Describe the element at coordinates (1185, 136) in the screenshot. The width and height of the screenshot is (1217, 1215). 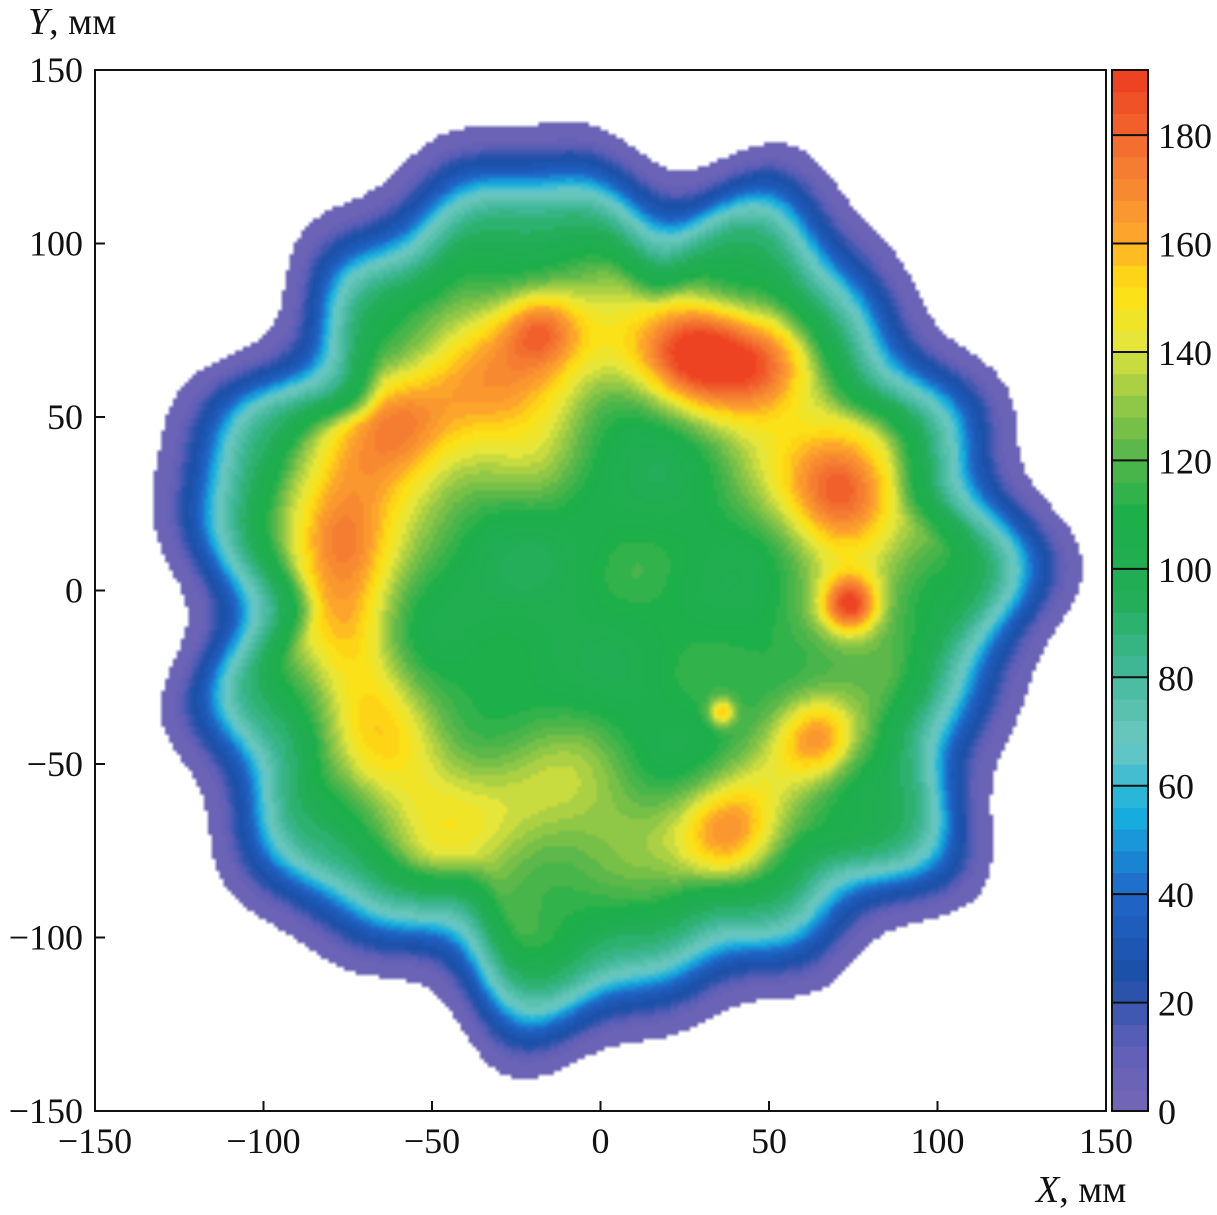
I see `colorbar-tick-label: 180` at that location.